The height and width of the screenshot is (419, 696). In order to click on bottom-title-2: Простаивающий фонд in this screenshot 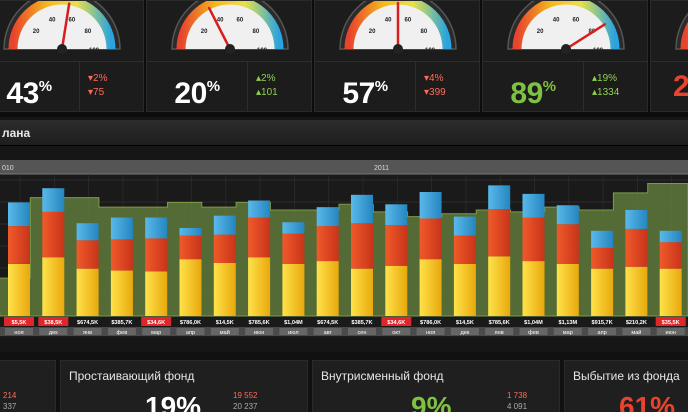, I will do `click(132, 376)`.